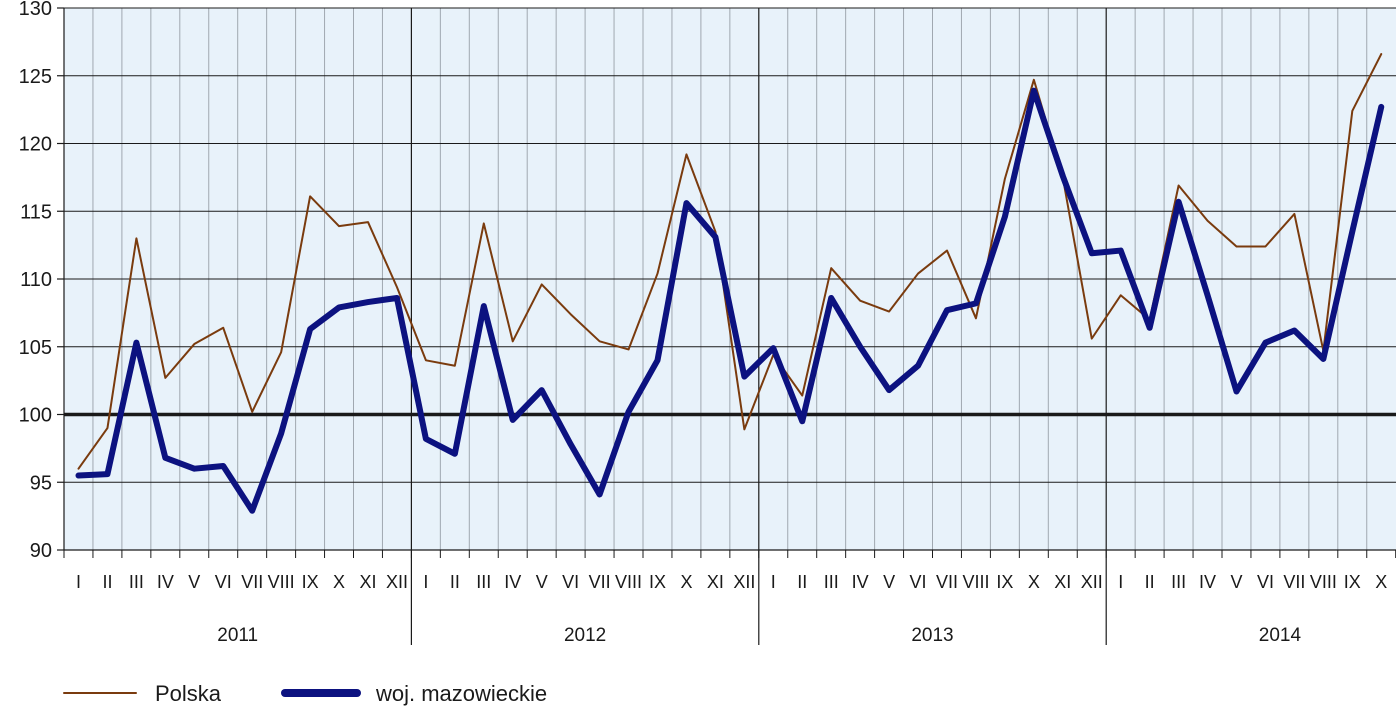  Describe the element at coordinates (36, 280) in the screenshot. I see `y-tick-label: 110` at that location.